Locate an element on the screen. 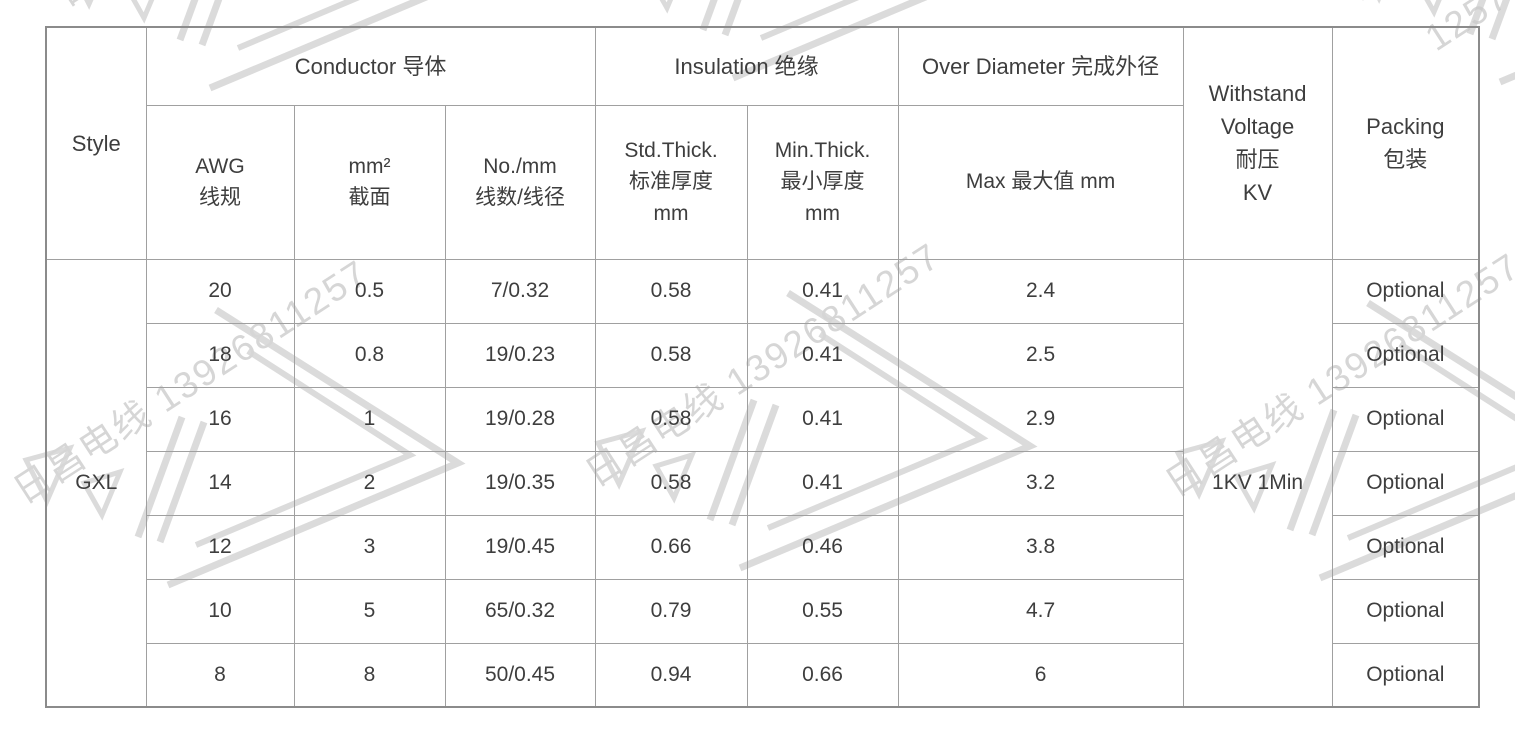  no-mm-cell: 19/0.28 is located at coordinates (520, 419).